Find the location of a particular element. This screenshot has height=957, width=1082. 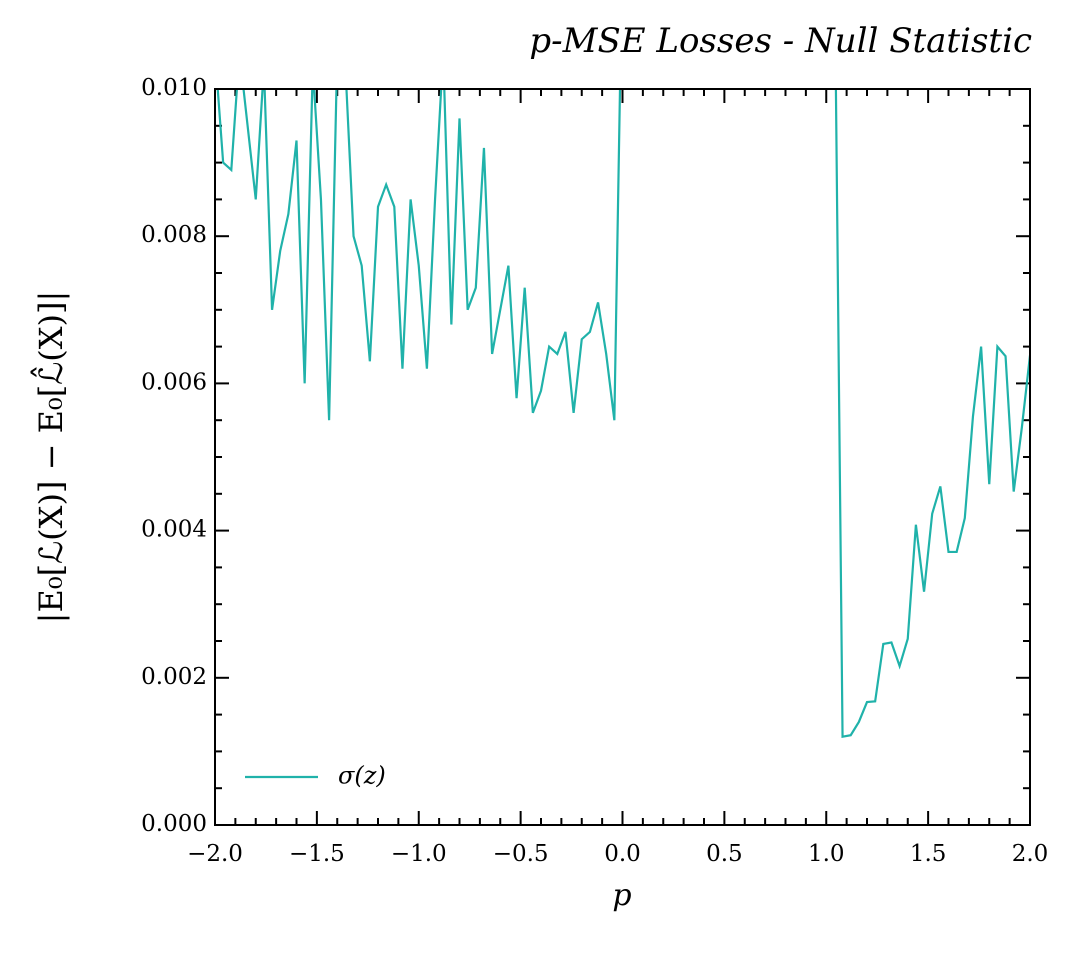

y-tick-label: 0.004 is located at coordinates (174, 530).